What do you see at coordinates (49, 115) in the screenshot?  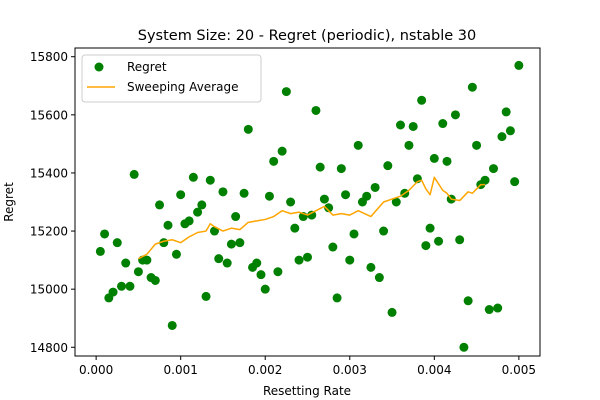 I see `y-tick-label: 15600` at bounding box center [49, 115].